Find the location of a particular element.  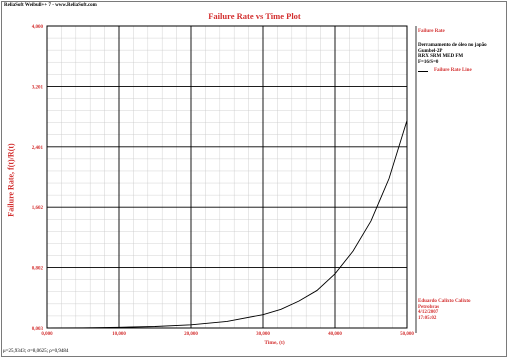

y-tick-label: 2,401 is located at coordinates (38, 148).